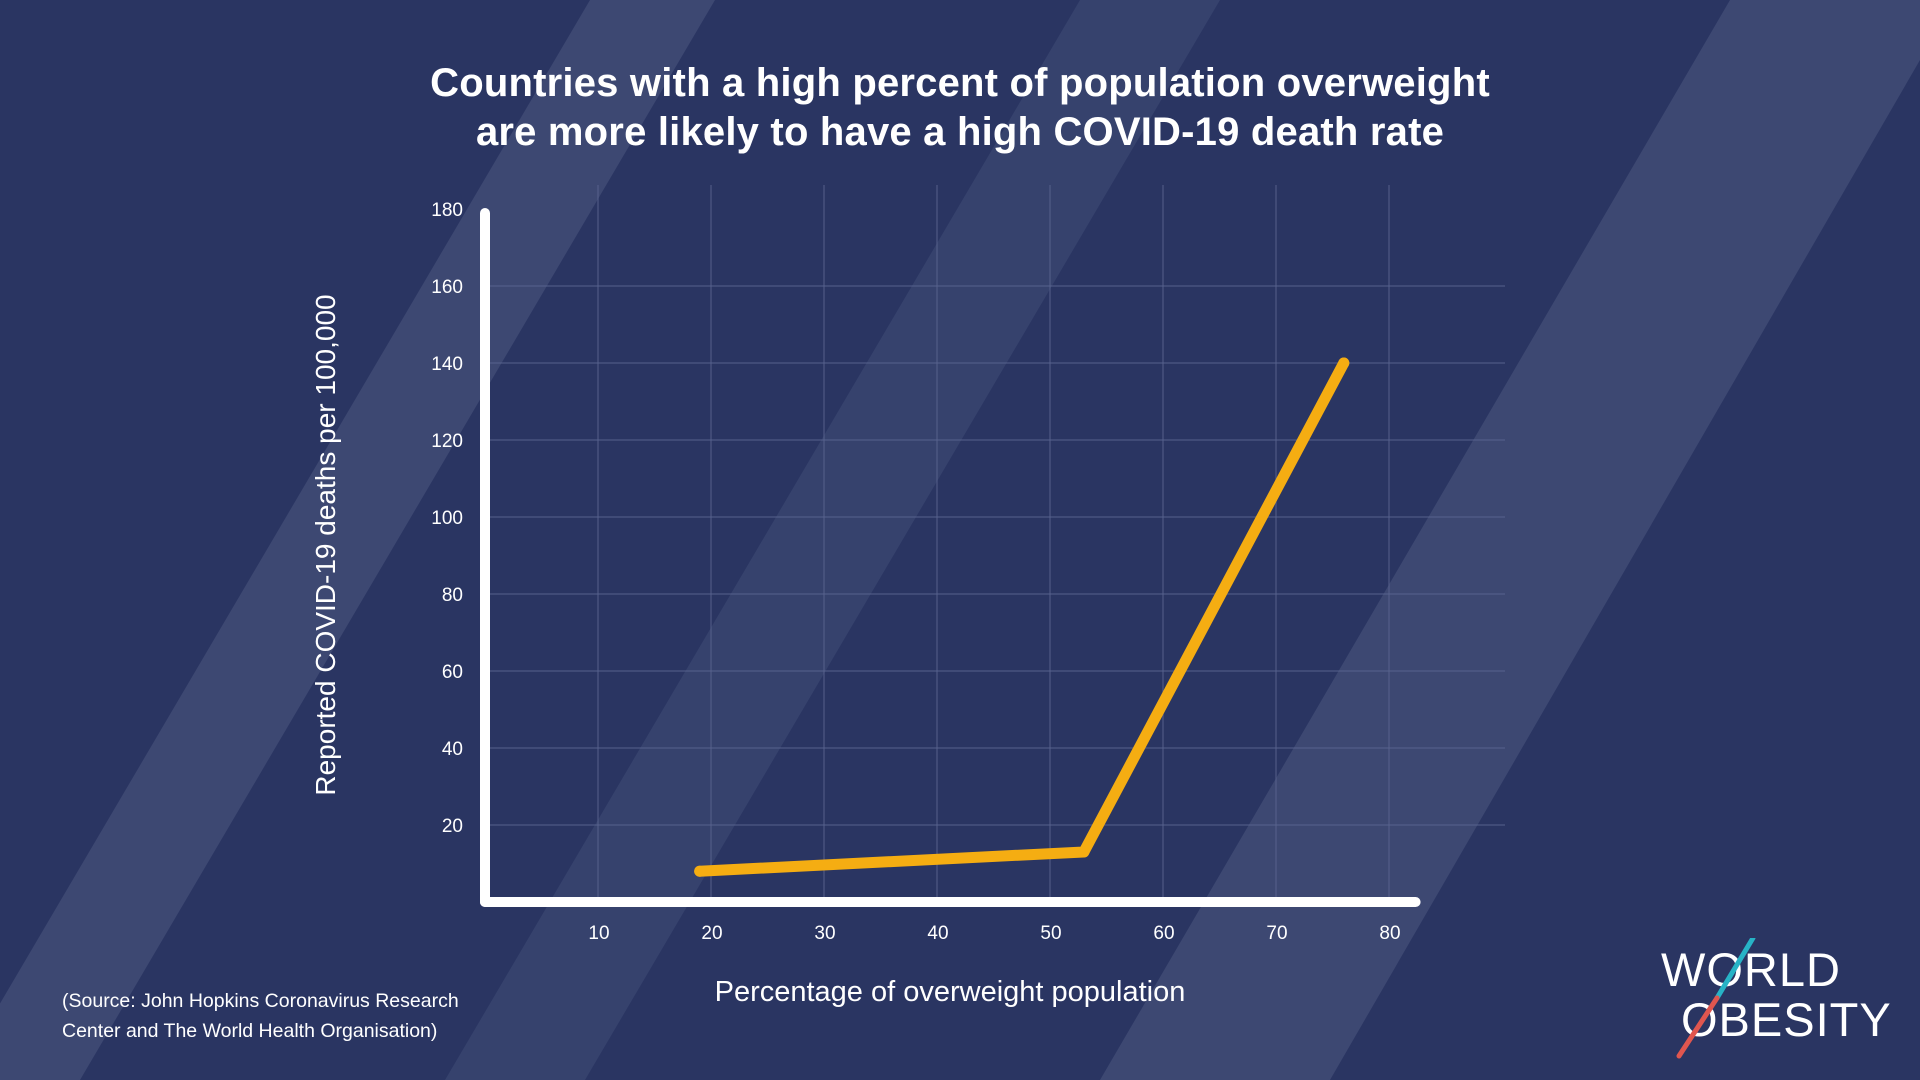 The width and height of the screenshot is (1920, 1080). What do you see at coordinates (452, 749) in the screenshot?
I see `y-tick-label: 40` at bounding box center [452, 749].